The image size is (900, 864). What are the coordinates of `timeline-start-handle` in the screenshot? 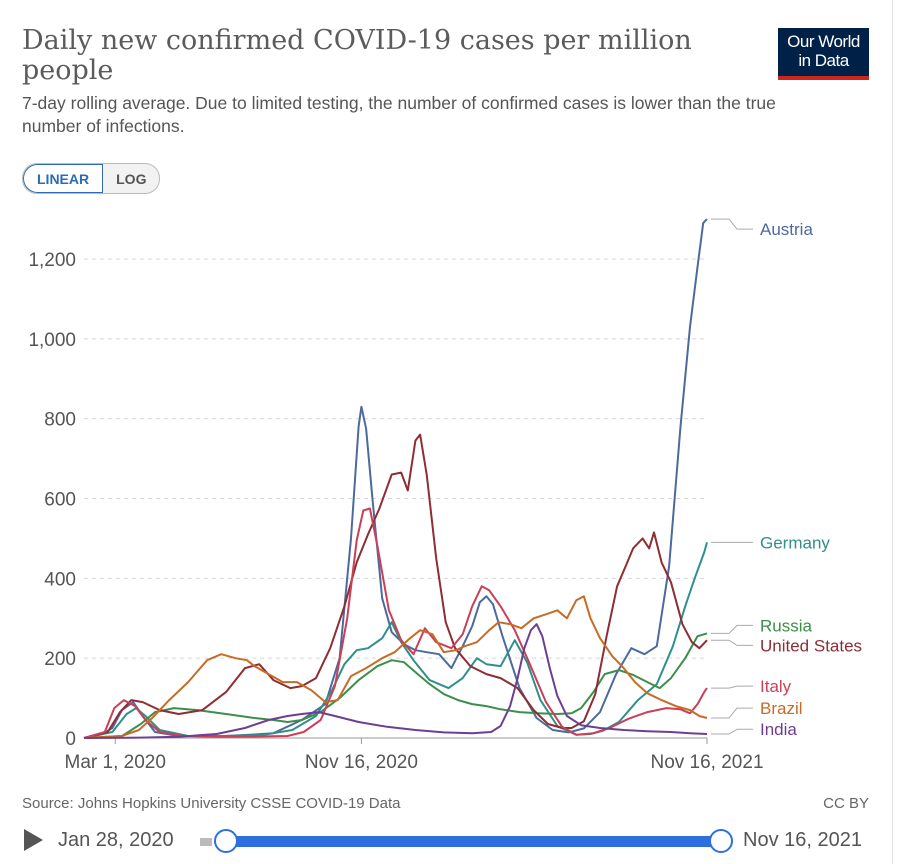 It's located at (226, 841).